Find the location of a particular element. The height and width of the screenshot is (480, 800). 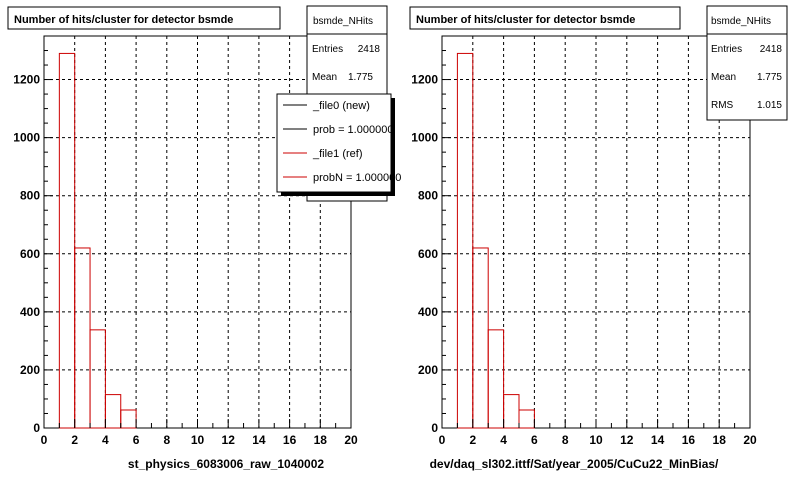

left-y-tick-label: 400 is located at coordinates (30, 312).